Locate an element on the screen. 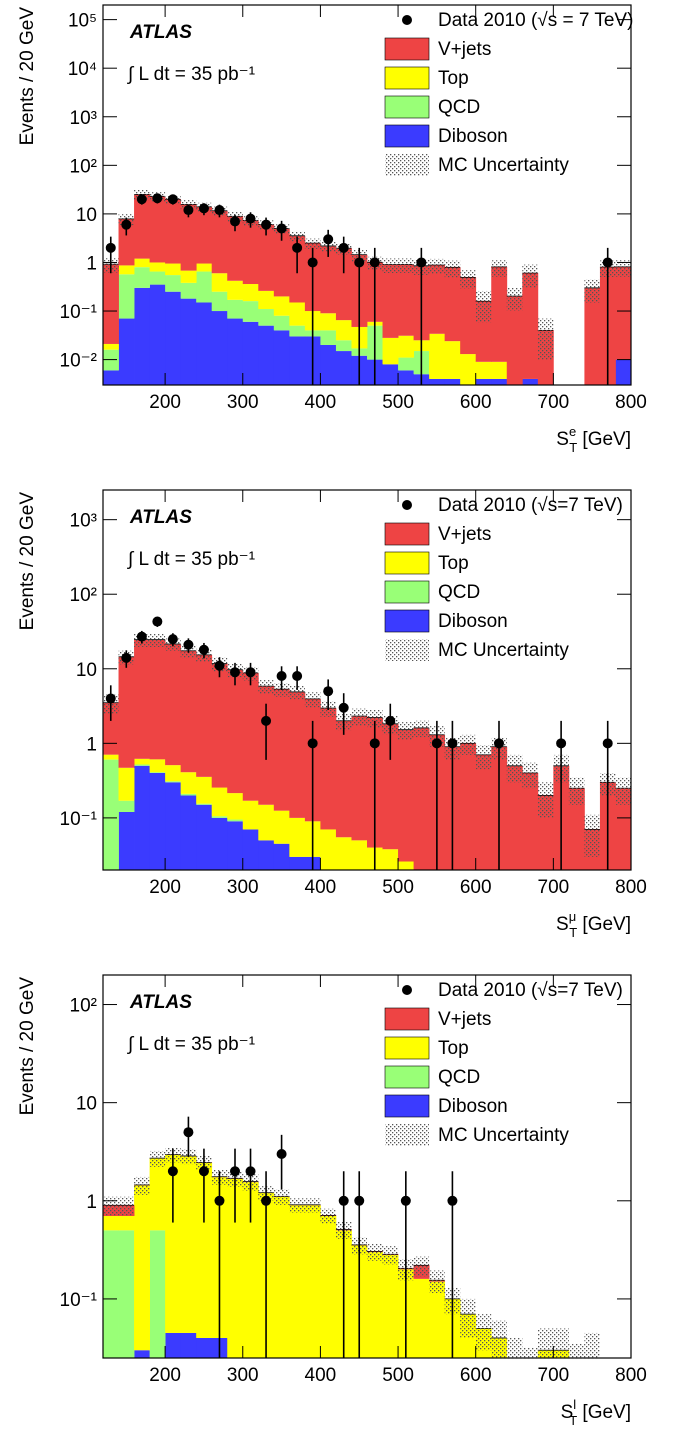 The image size is (677, 1442). x-label-unit: [GeV] is located at coordinates (604, 1412).